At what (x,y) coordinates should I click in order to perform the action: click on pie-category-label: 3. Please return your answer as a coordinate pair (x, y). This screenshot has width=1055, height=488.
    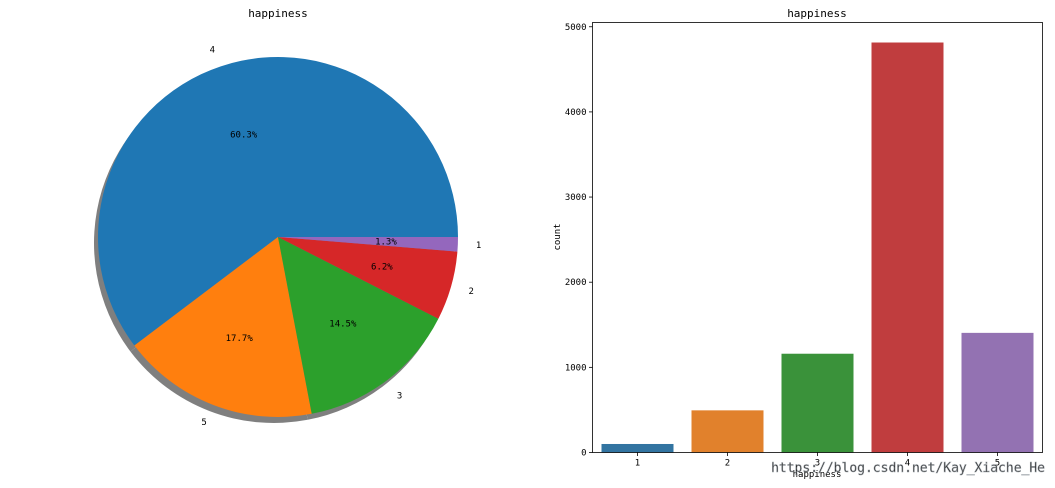
    Looking at the image, I should click on (399, 396).